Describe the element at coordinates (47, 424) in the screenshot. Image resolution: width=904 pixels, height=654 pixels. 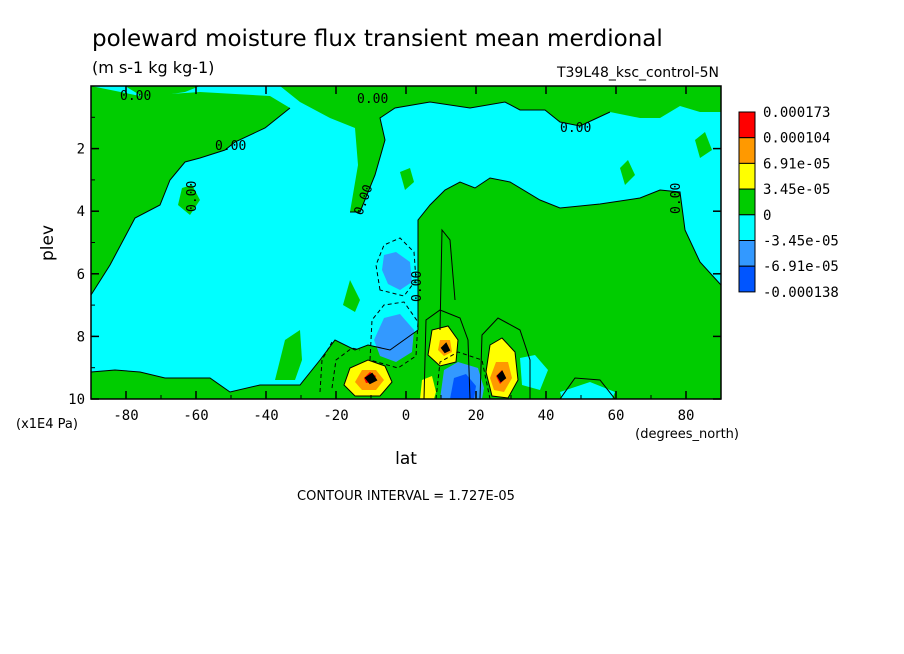
I see `y-axis-unit: (x1E4 Pa)` at that location.